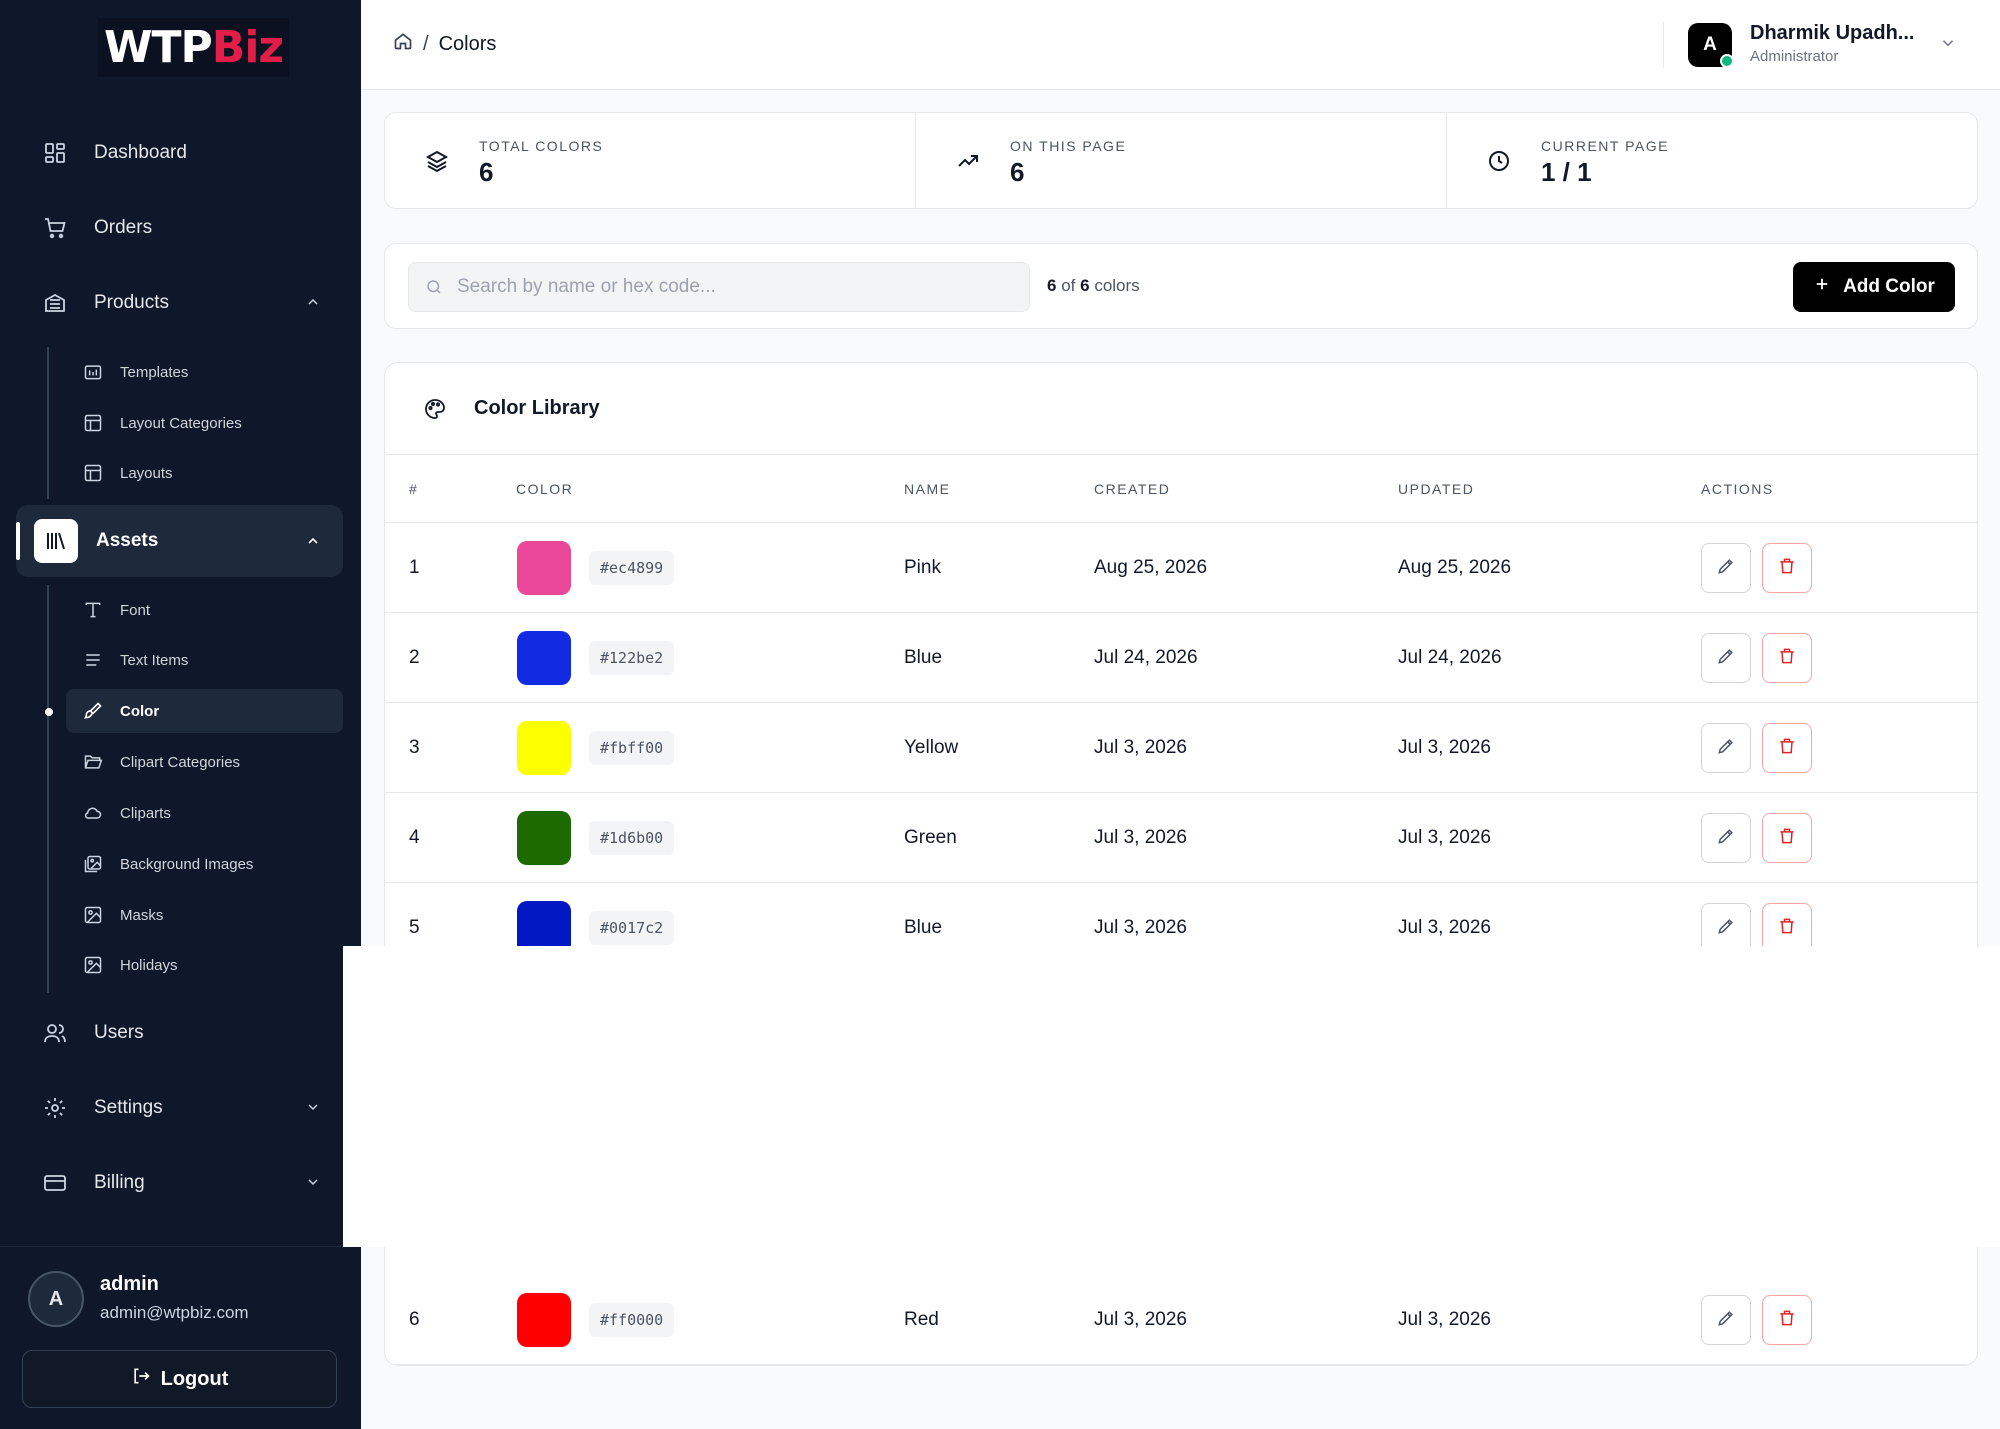 This screenshot has width=2000, height=1429. Describe the element at coordinates (1710, 45) in the screenshot. I see `user-avatar: A` at that location.